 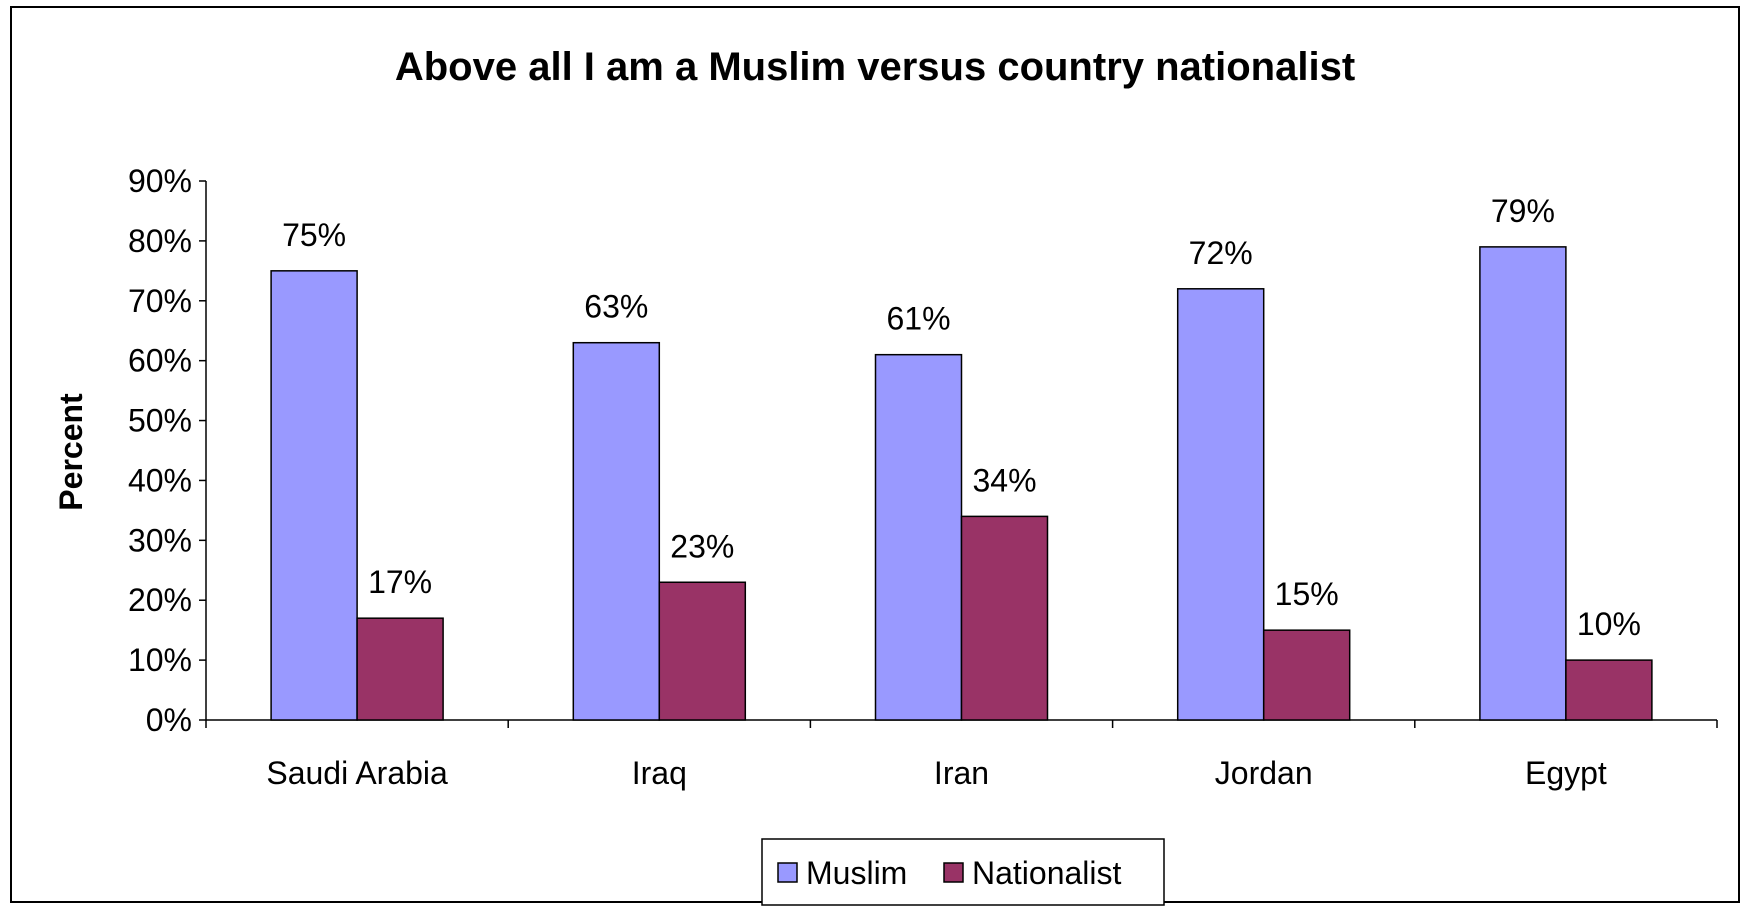 I want to click on data-label: 72%, so click(x=1221, y=253).